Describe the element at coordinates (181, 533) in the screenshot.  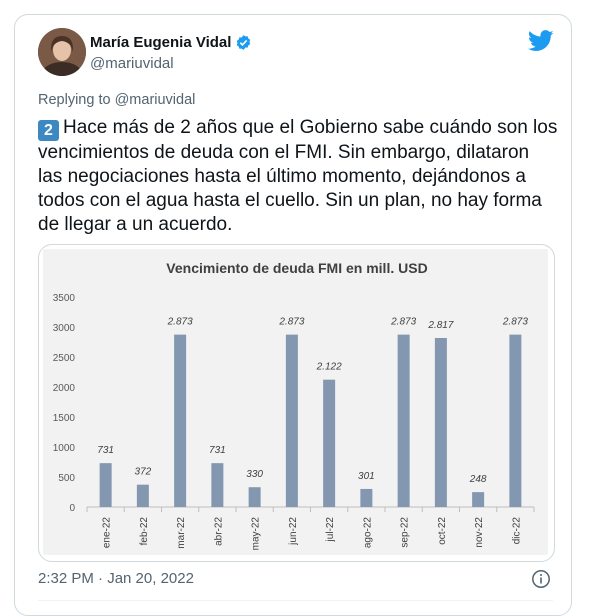
I see `x-tick-label: mar-22` at that location.